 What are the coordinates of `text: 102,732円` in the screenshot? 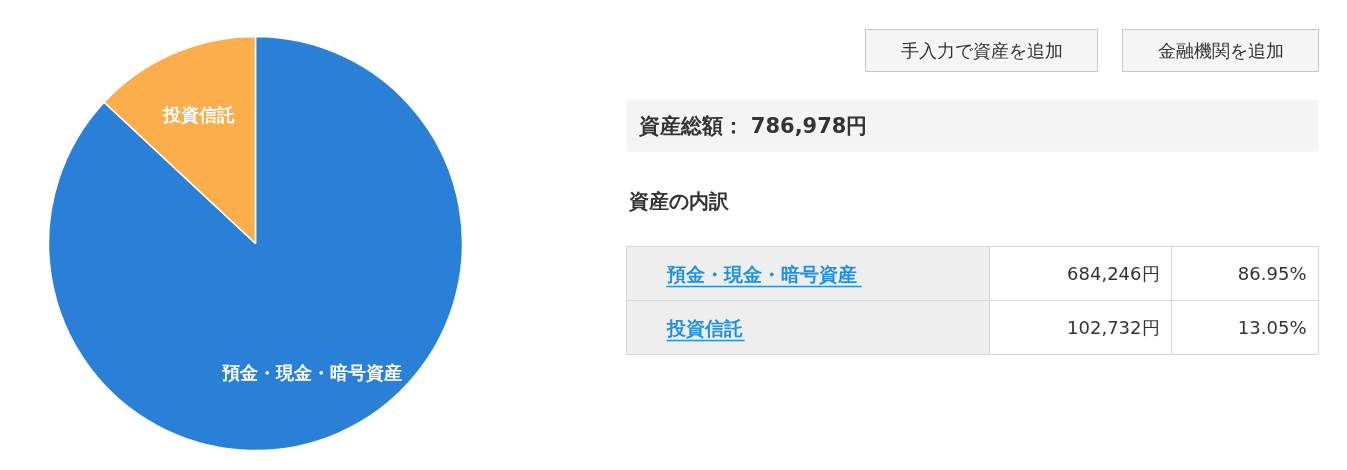 It's located at (1113, 327).